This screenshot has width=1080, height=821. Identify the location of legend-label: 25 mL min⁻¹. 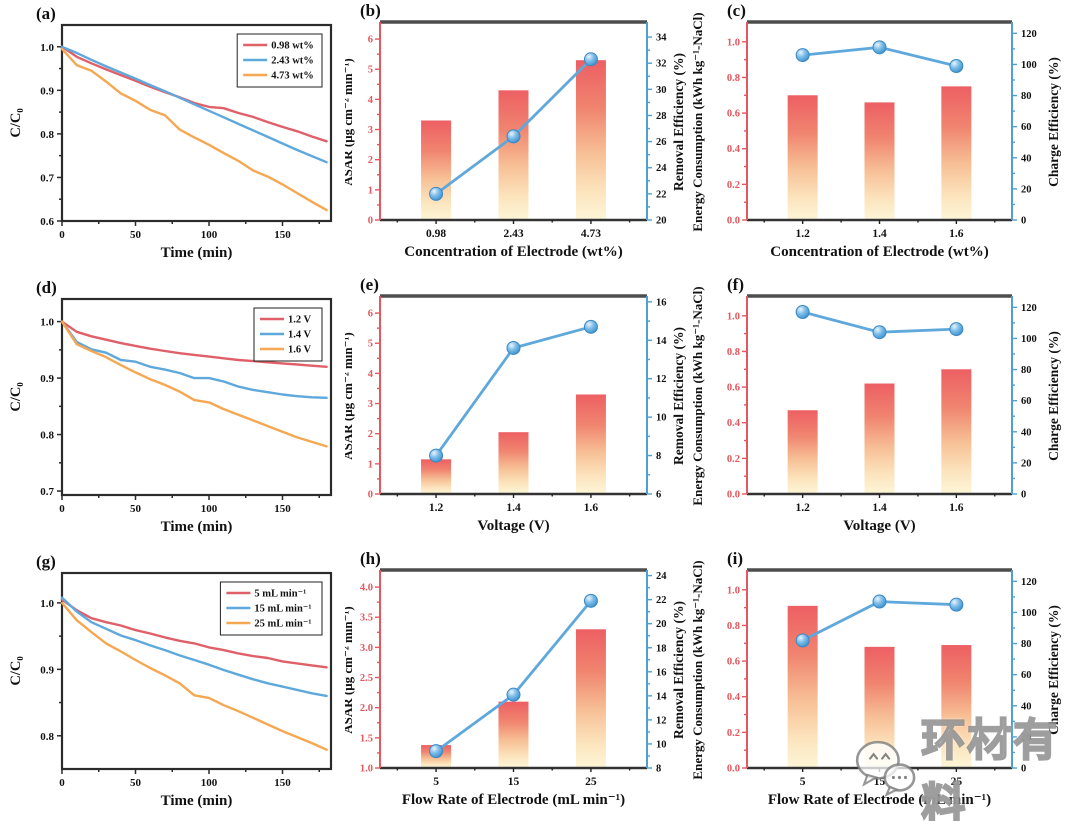
(282, 624).